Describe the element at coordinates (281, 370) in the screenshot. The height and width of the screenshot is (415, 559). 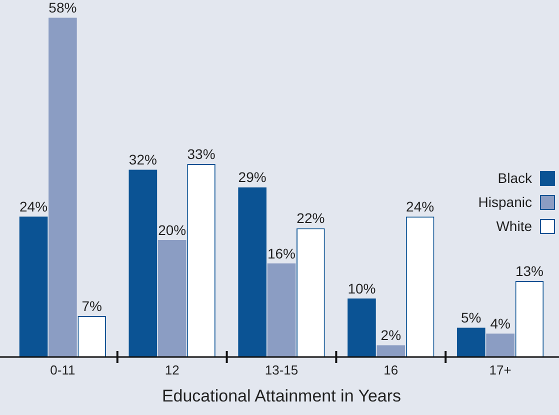
I see `x-tick-label: 13-15` at that location.